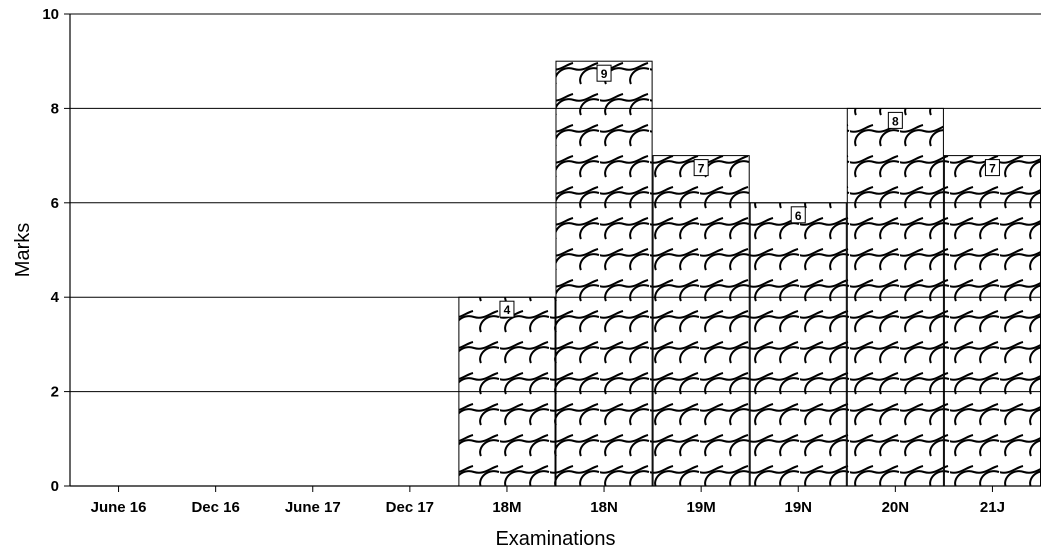 This screenshot has height=550, width=1041. What do you see at coordinates (55, 203) in the screenshot?
I see `y-tick-label: 6` at bounding box center [55, 203].